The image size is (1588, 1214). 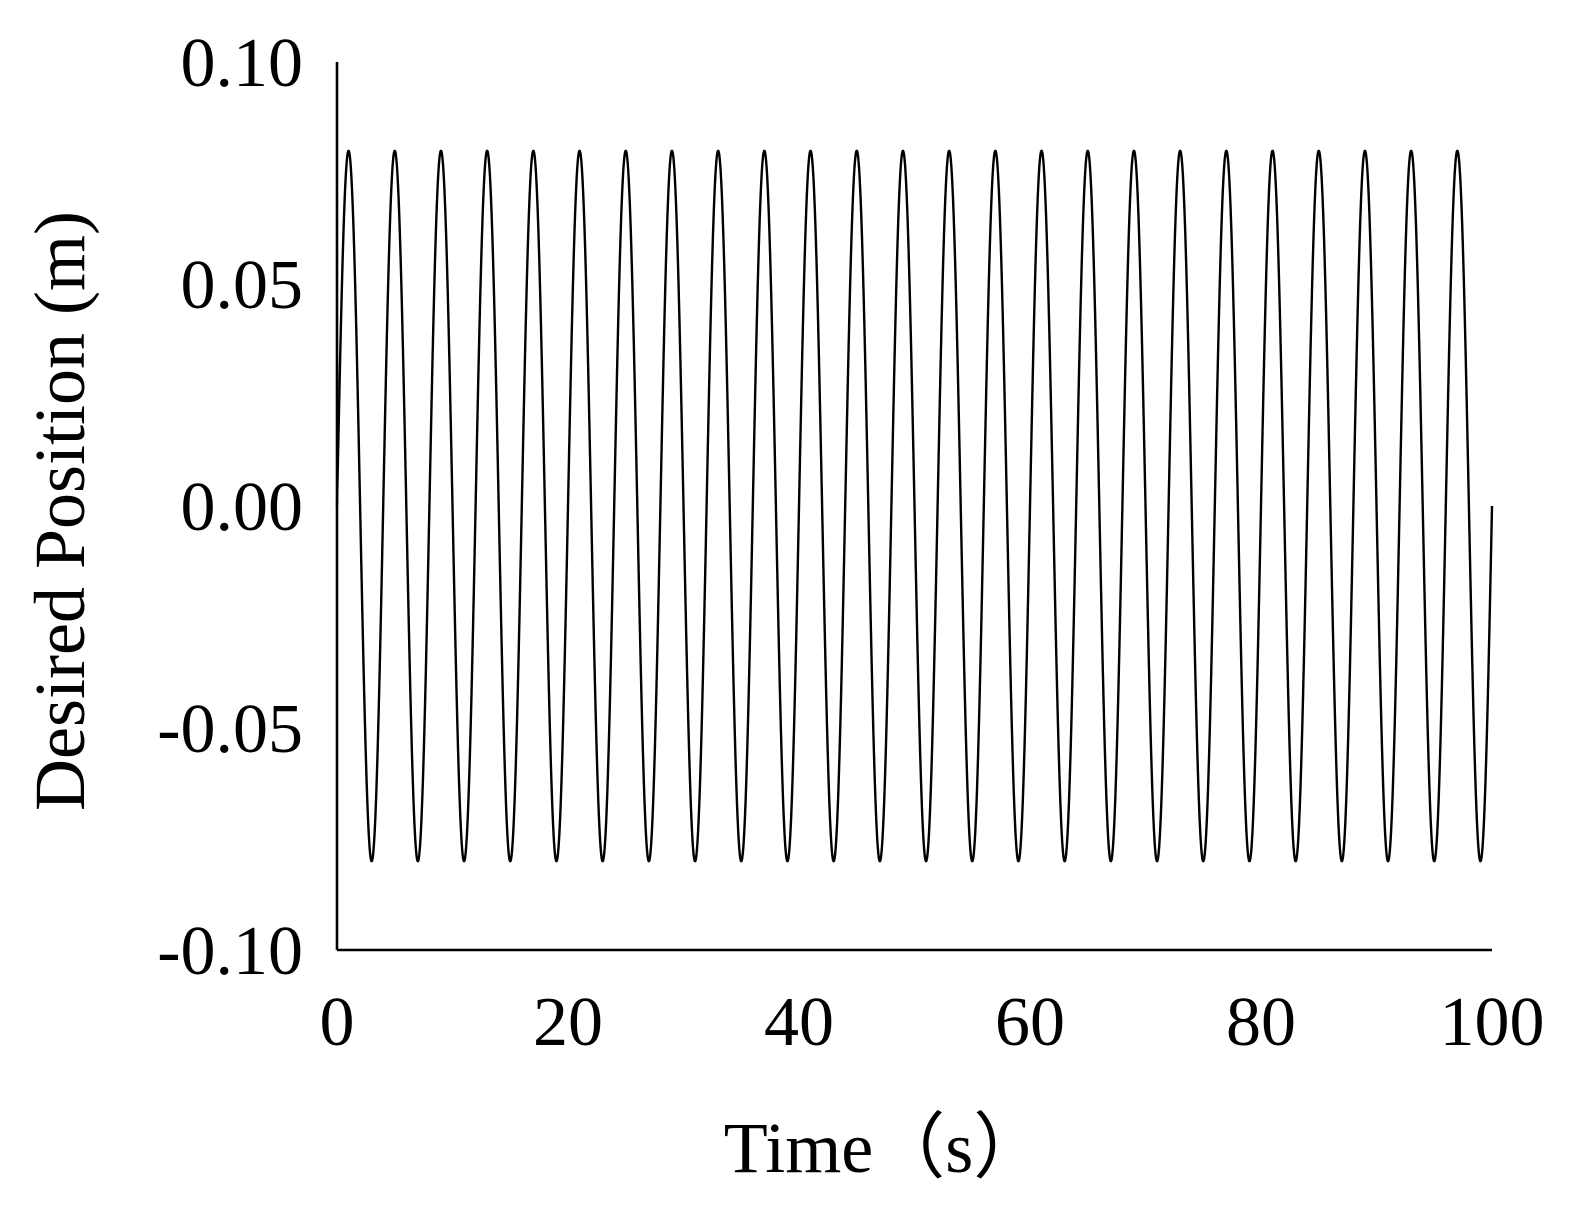 What do you see at coordinates (242, 63) in the screenshot?
I see `y-tick-label: 0.10` at bounding box center [242, 63].